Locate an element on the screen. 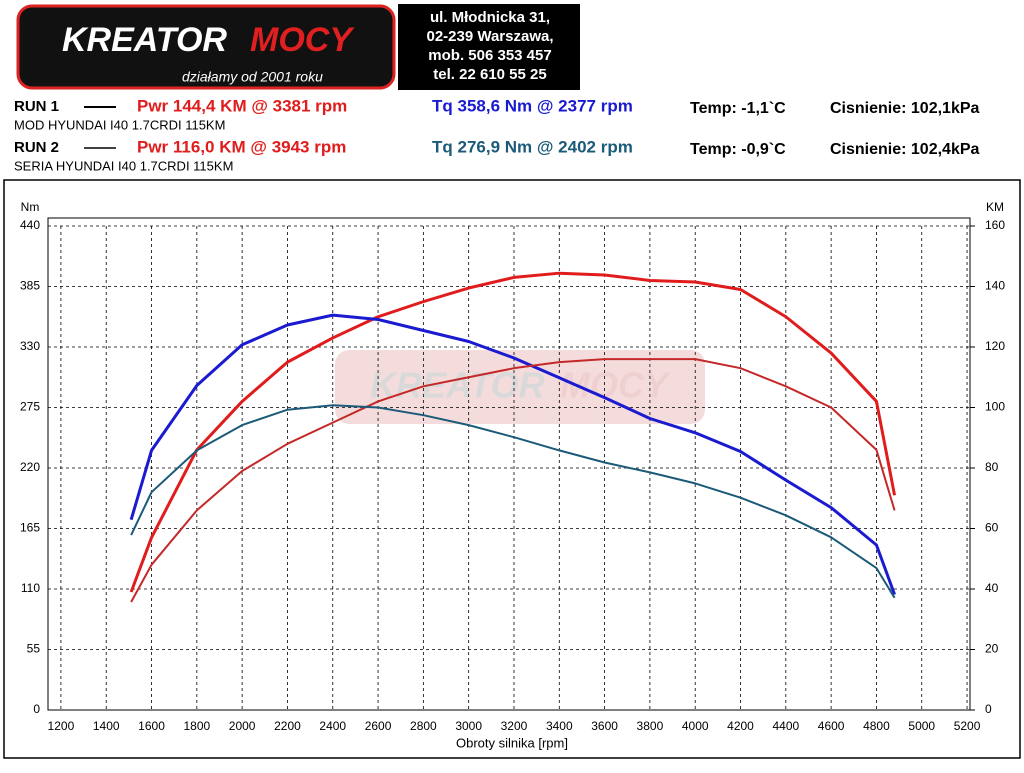 The width and height of the screenshot is (1024, 773). y-tick-label: 110 is located at coordinates (30, 588).